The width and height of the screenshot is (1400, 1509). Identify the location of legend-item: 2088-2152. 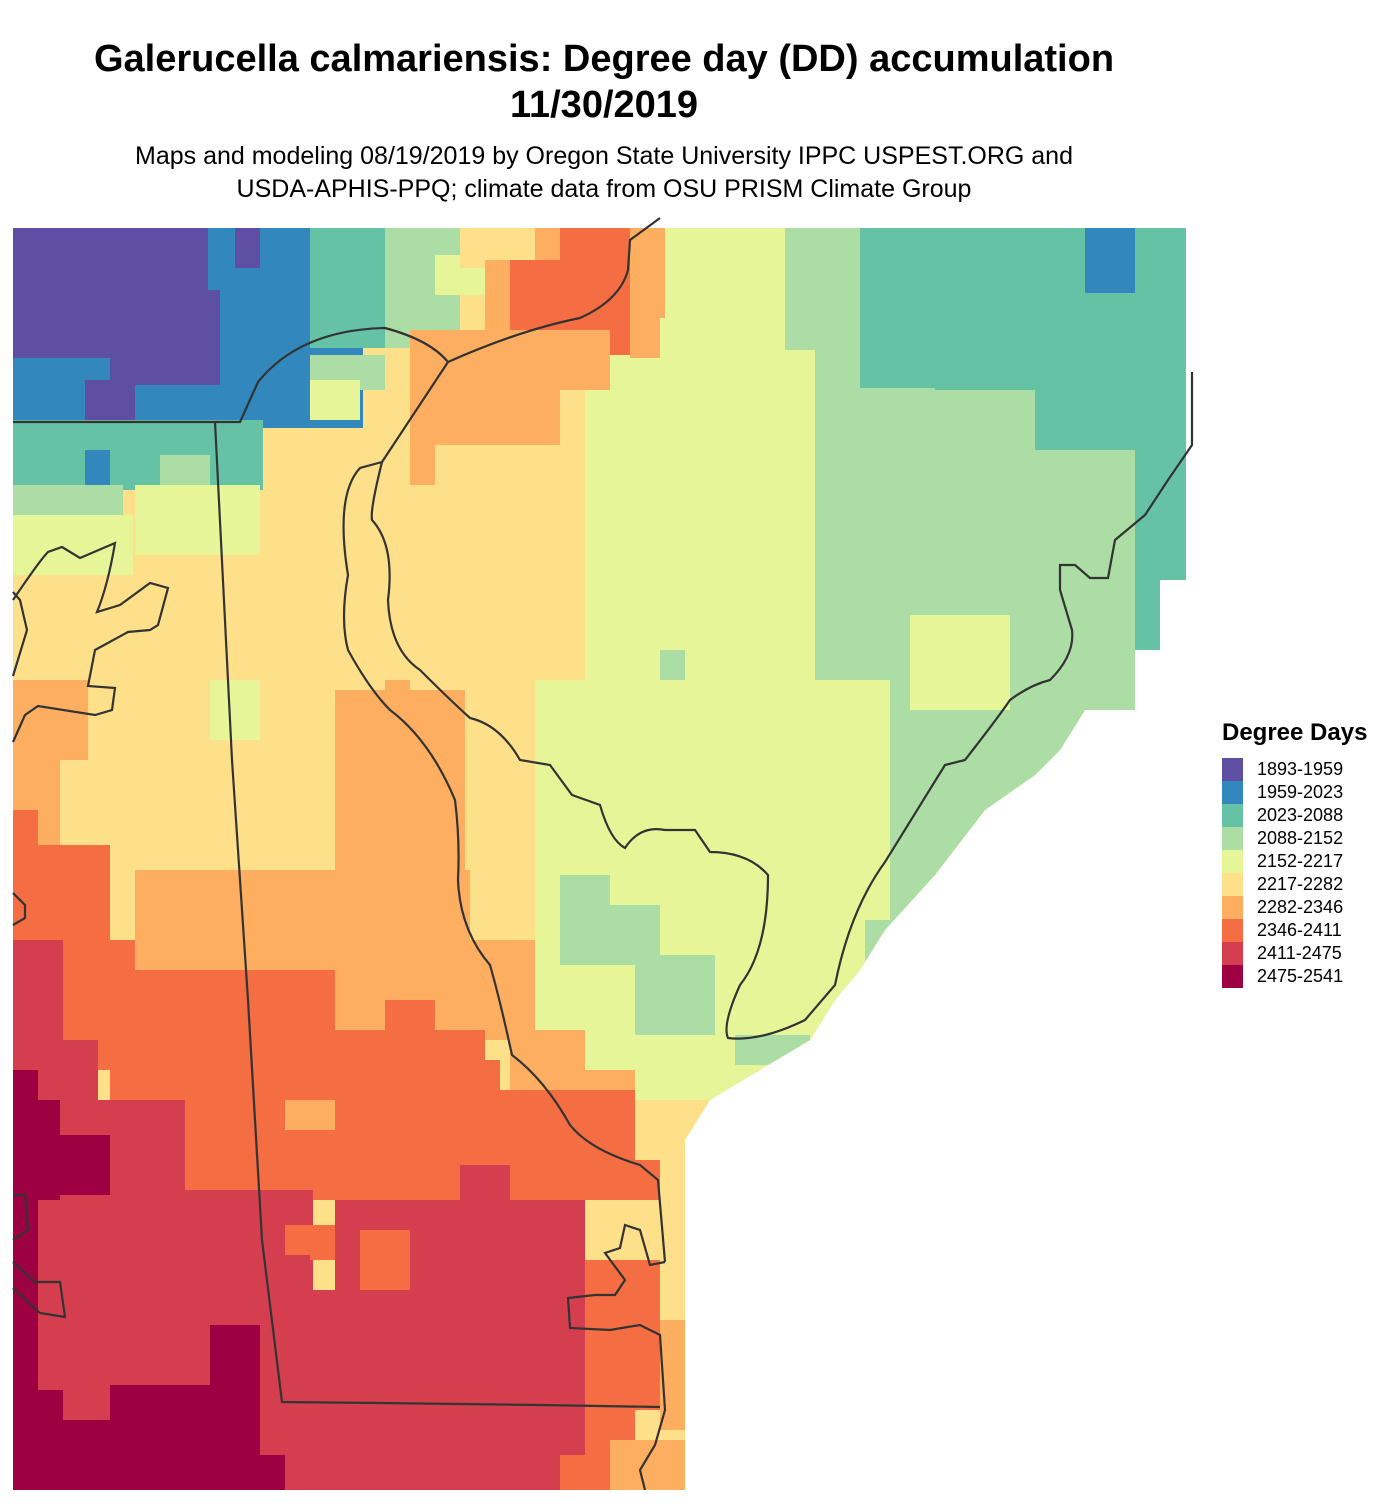
(1294, 838).